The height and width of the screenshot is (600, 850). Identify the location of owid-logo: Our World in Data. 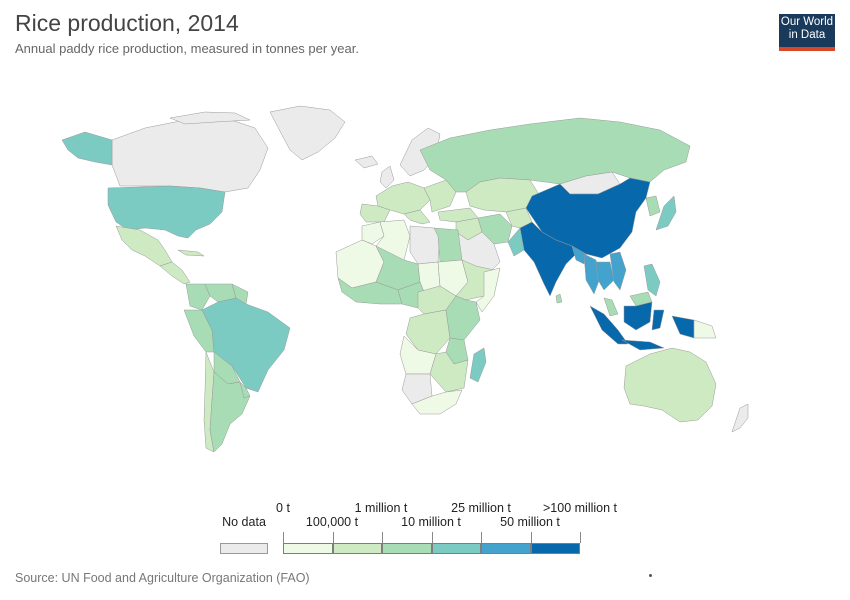
(807, 32).